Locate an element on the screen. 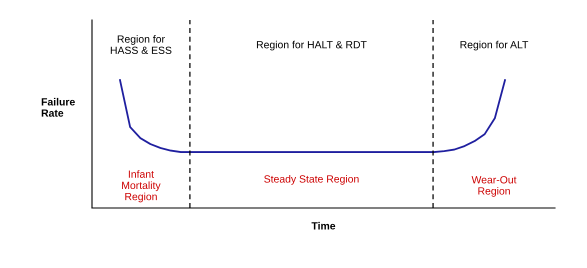 Image resolution: width=587 pixels, height=268 pixels. annotation: Steady State Region is located at coordinates (311, 180).